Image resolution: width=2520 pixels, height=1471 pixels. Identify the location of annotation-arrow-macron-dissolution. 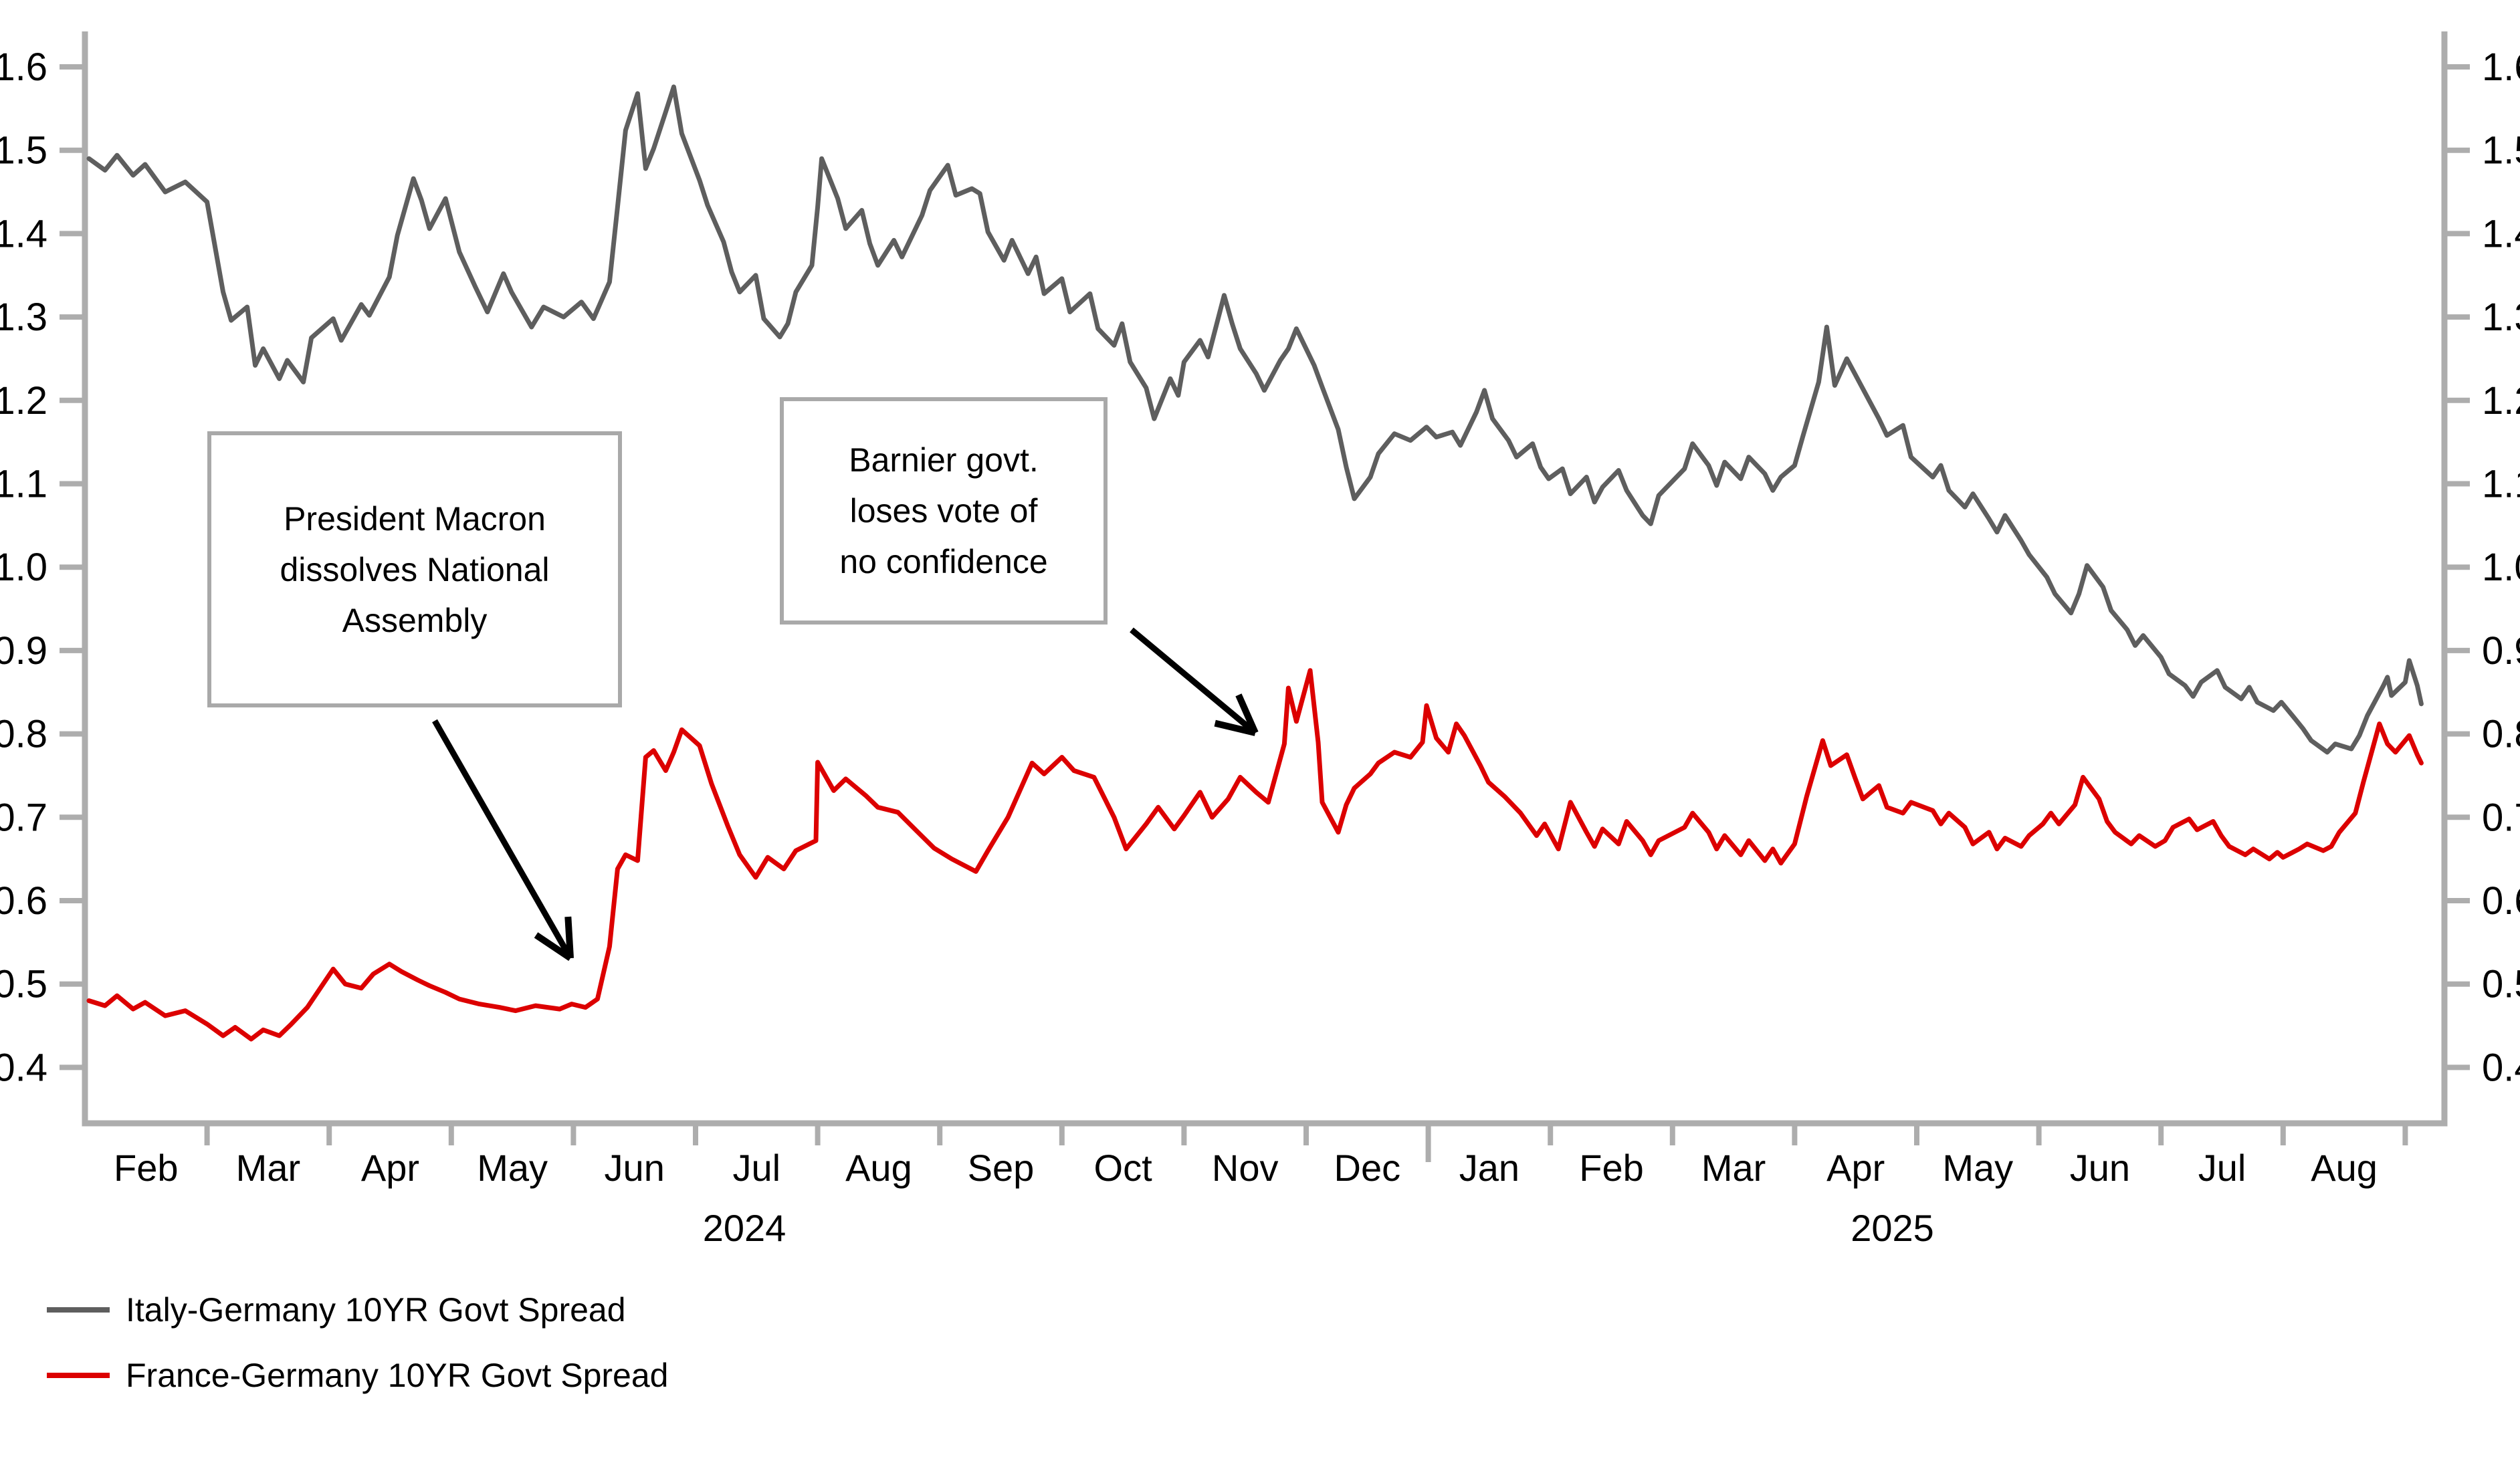
(503, 840).